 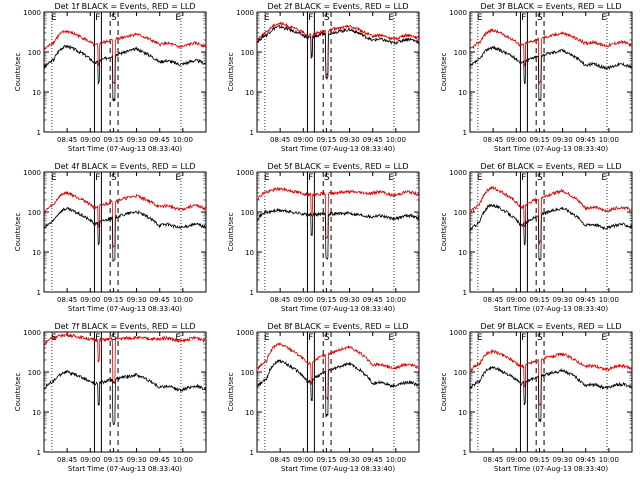 What do you see at coordinates (337, 326) in the screenshot?
I see `chart-title: Det 8f BLACK = Events, RED = LLD` at bounding box center [337, 326].